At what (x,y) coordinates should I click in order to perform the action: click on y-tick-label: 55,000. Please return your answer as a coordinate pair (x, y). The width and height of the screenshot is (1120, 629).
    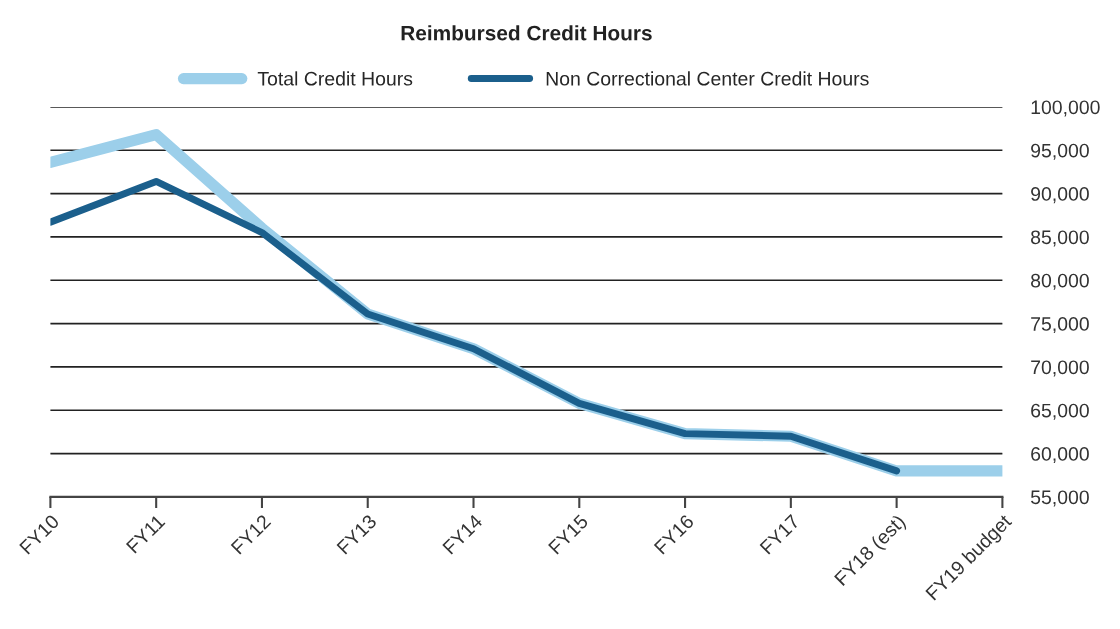
    Looking at the image, I should click on (1059, 498).